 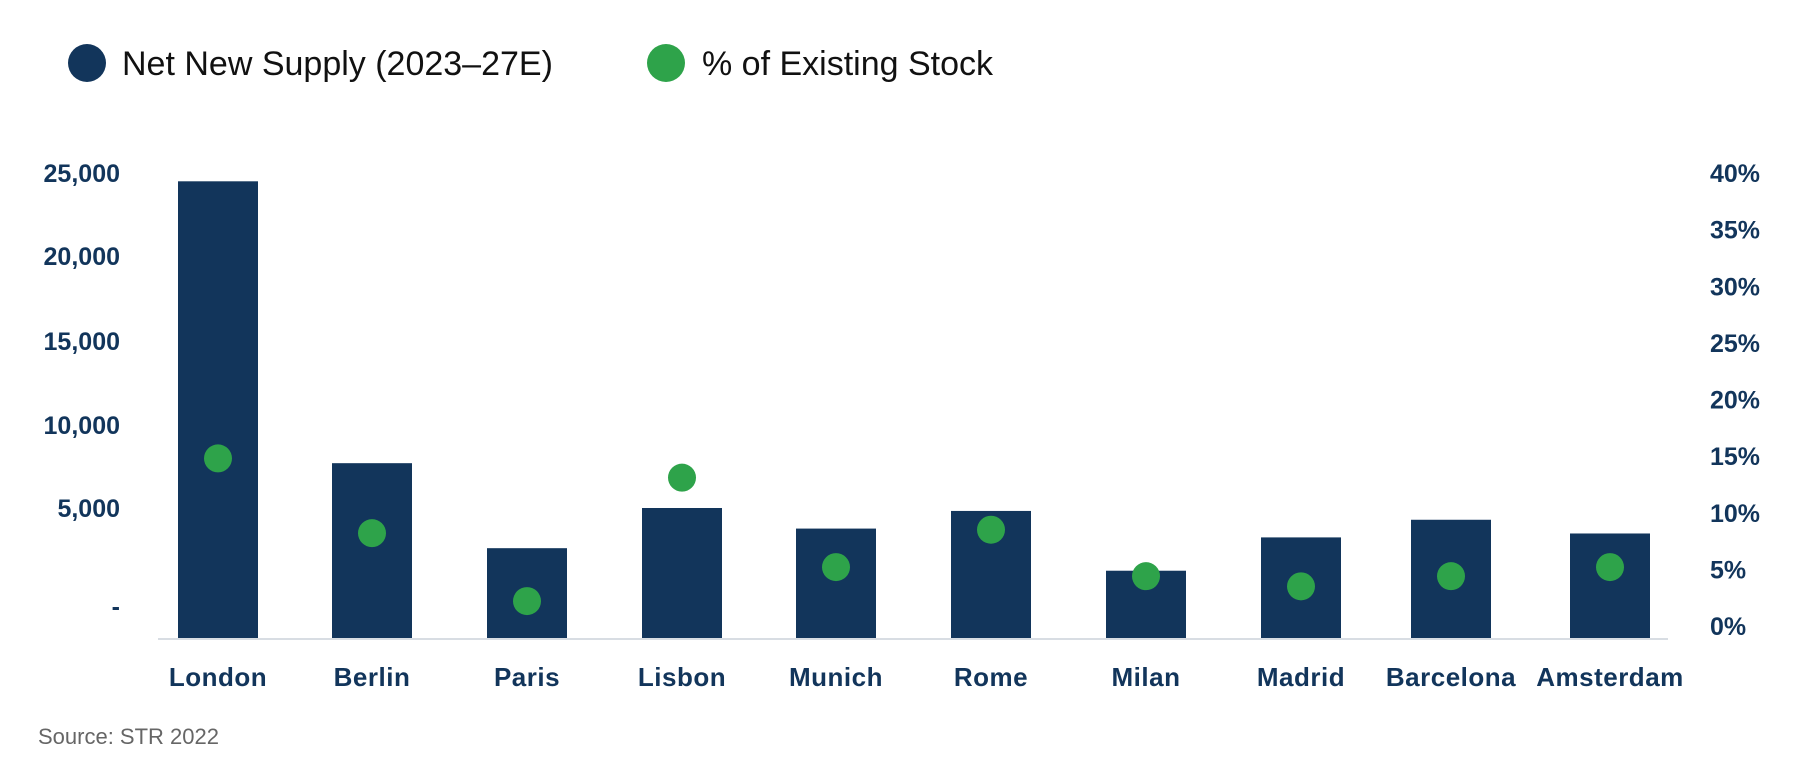 What do you see at coordinates (1301, 677) in the screenshot?
I see `category-label-madrid: Madrid` at bounding box center [1301, 677].